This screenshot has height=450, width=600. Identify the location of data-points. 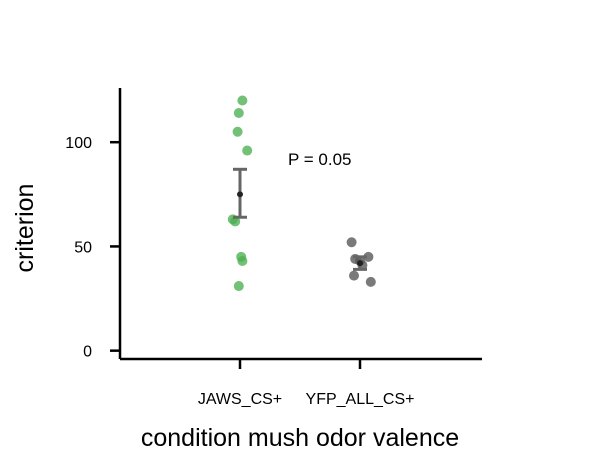
(301, 193).